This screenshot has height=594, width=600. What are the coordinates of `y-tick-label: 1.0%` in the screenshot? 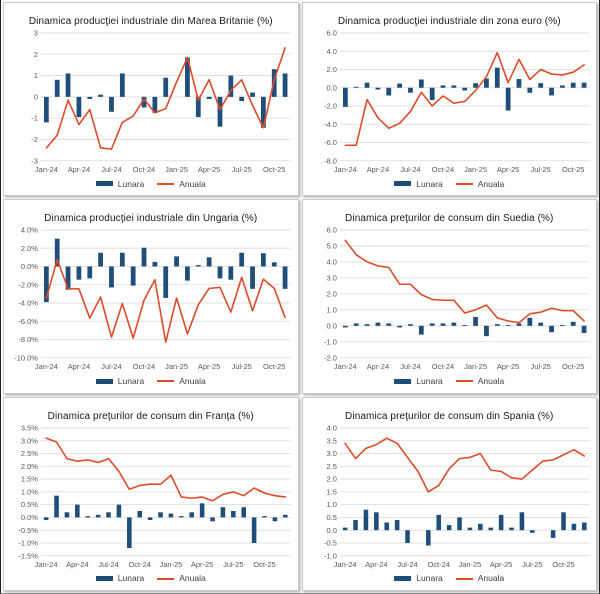 It's located at (29, 491).